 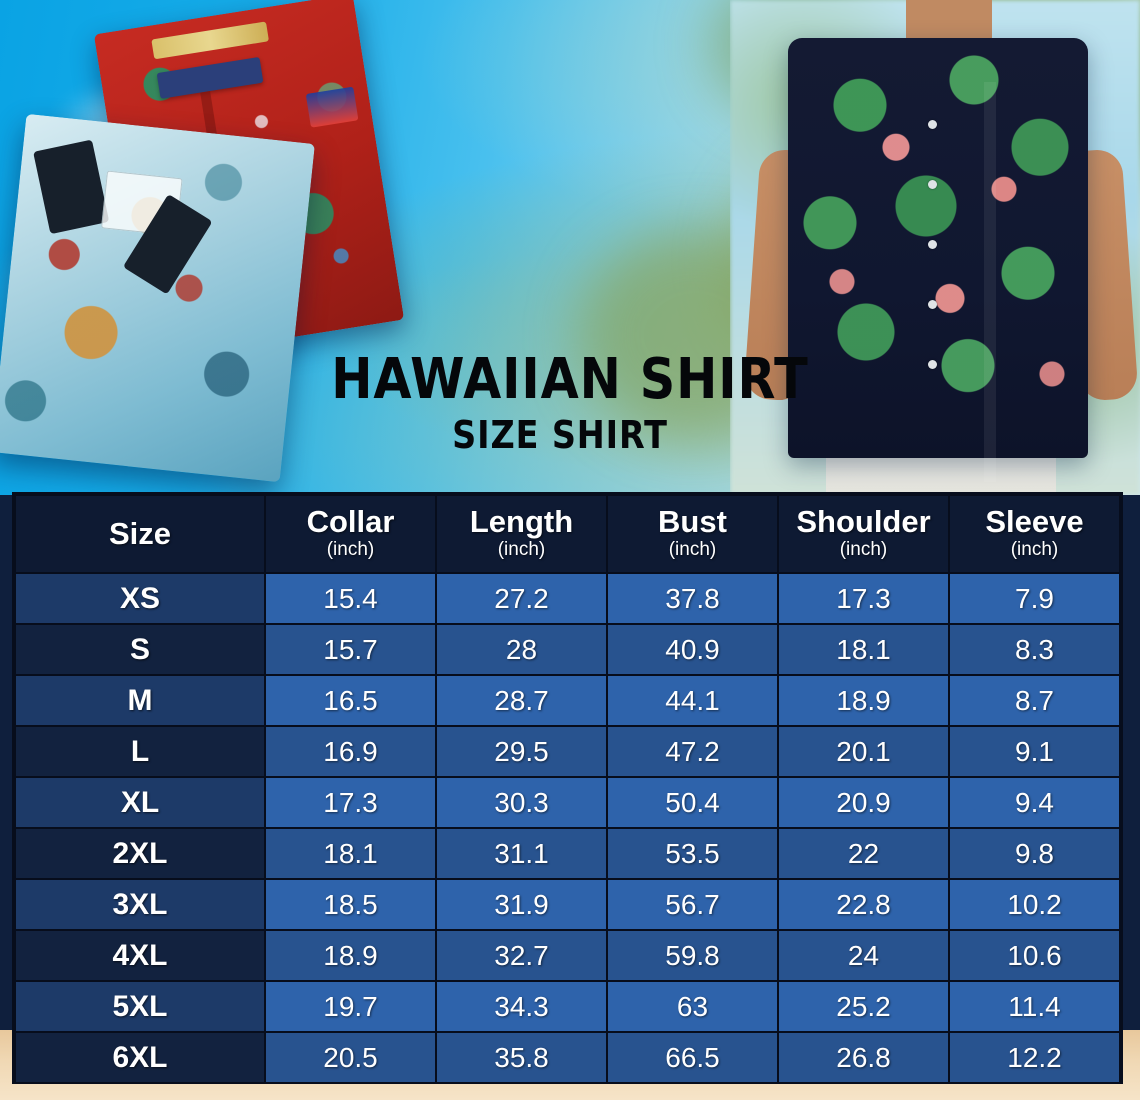 What do you see at coordinates (863, 802) in the screenshot?
I see `cell-shoulder: 20.9` at bounding box center [863, 802].